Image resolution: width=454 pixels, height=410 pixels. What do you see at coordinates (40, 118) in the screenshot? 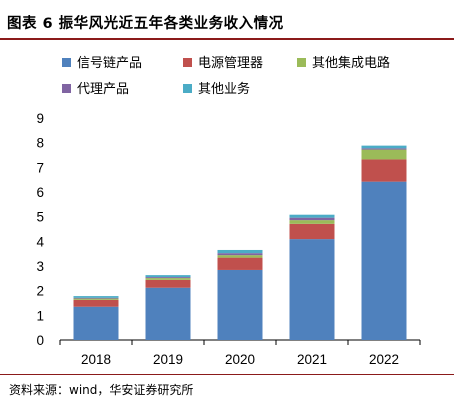
I see `y-tick-label: 9` at bounding box center [40, 118].